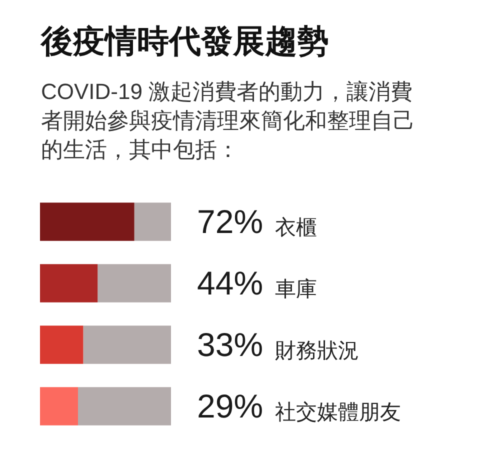  I want to click on y-tick-label: 衣櫃, so click(296, 228).